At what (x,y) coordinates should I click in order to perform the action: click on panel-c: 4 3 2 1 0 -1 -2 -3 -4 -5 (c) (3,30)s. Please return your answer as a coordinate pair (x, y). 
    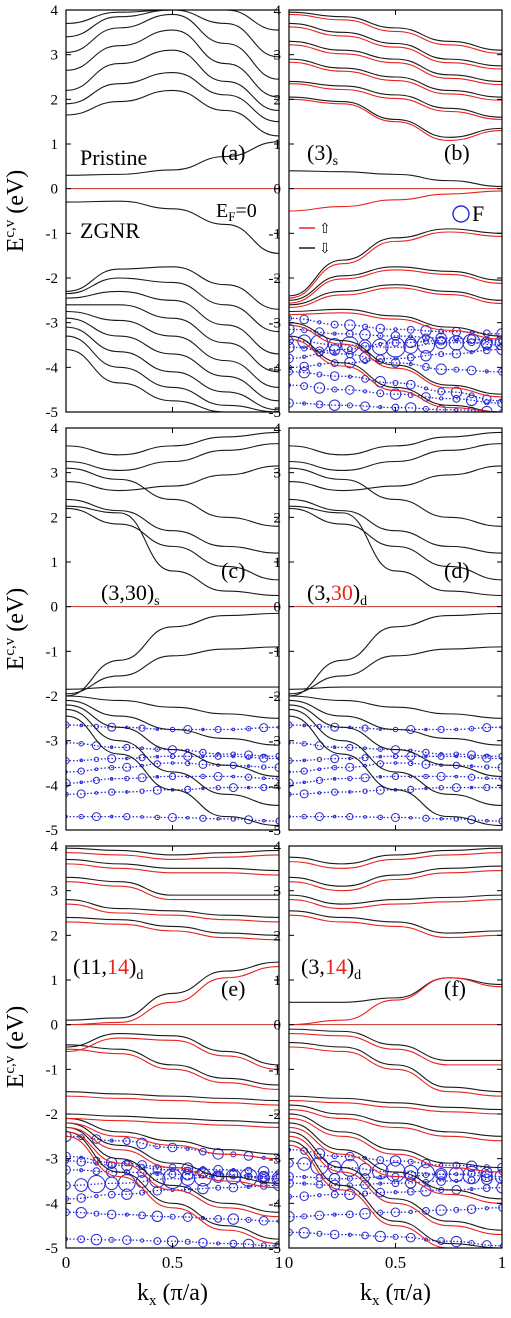
    Looking at the image, I should click on (163, 630).